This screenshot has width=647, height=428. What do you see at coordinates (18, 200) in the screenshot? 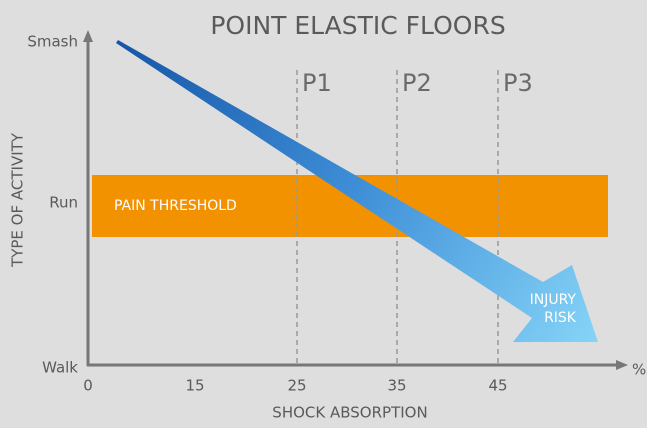
I see `y-axis-label: TYPE OF ACTIVITY` at bounding box center [18, 200].